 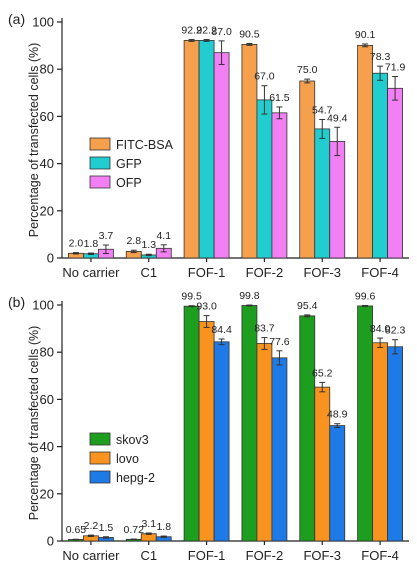 I want to click on data-label: 82.3, so click(x=395, y=331).